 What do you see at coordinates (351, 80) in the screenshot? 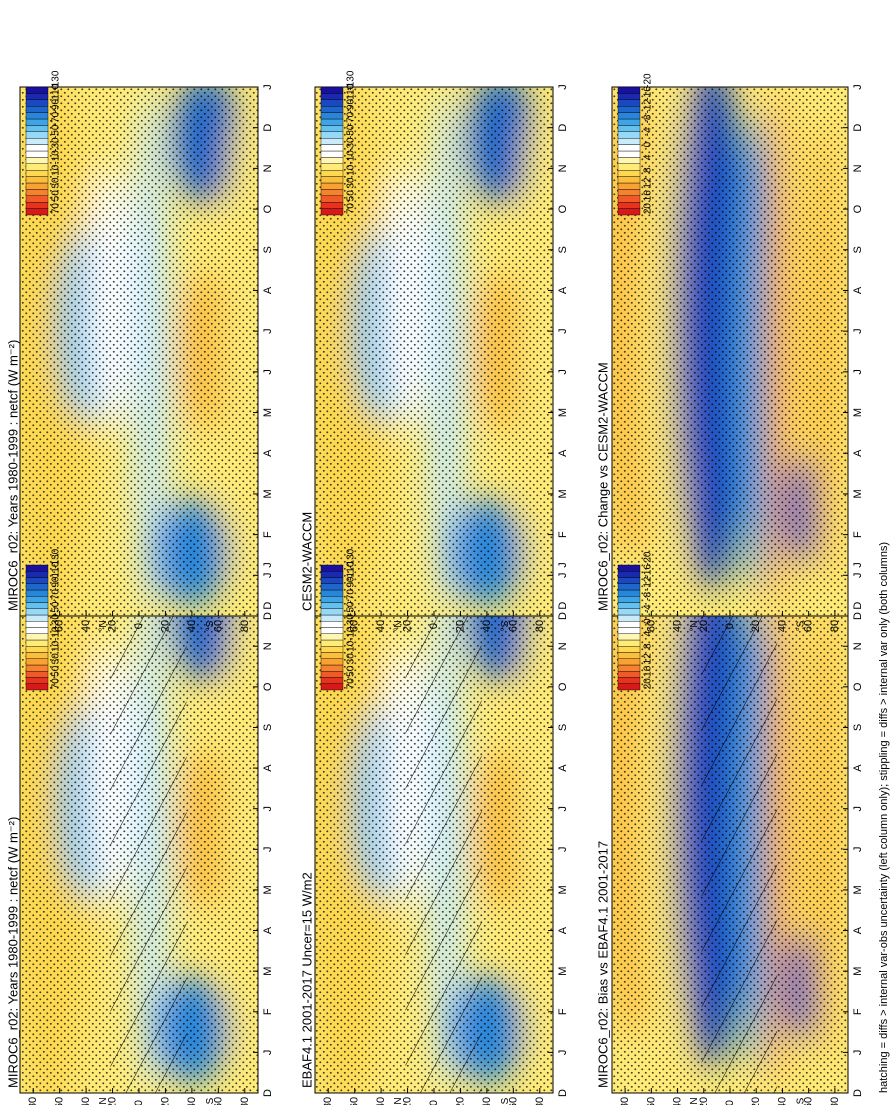
I see `colorbar-label: -130` at bounding box center [351, 80].